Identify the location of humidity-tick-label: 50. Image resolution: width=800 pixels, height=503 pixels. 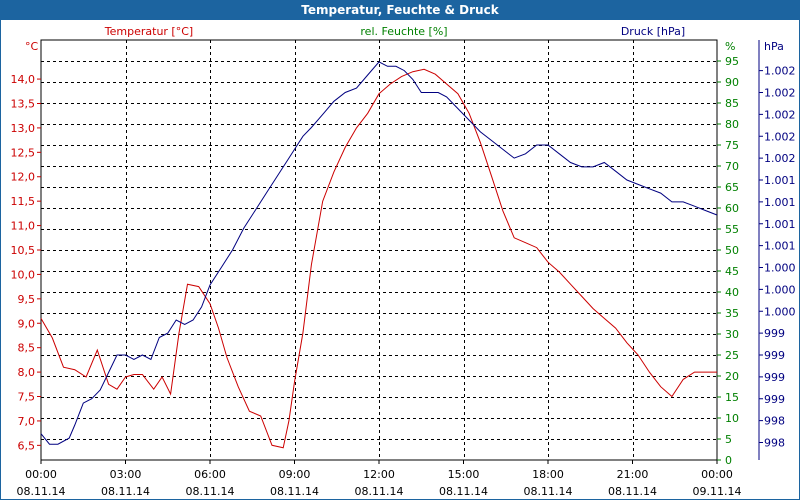
(732, 250).